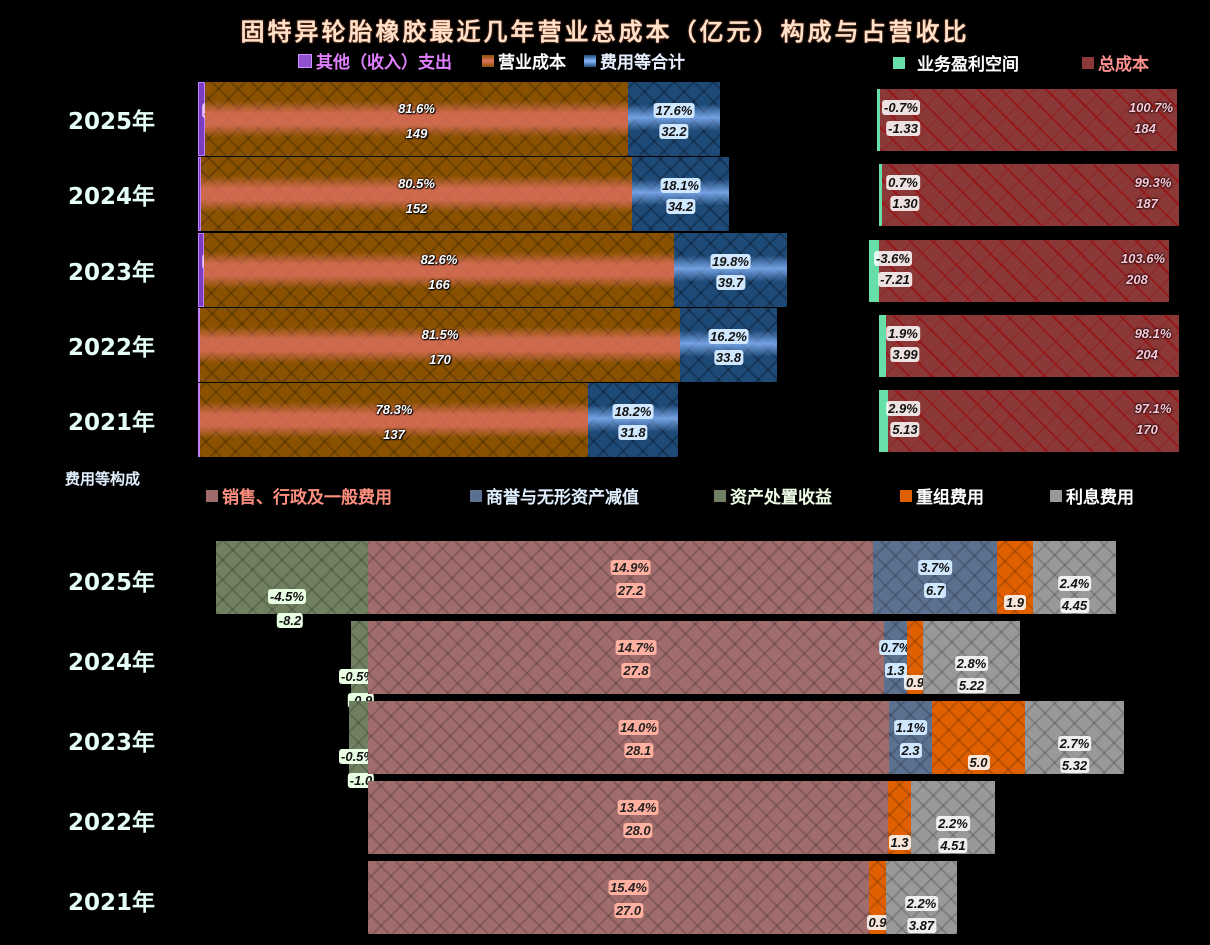 This screenshot has width=1210, height=945. Describe the element at coordinates (921, 925) in the screenshot. I see `bar-label-value: 3.87` at that location.